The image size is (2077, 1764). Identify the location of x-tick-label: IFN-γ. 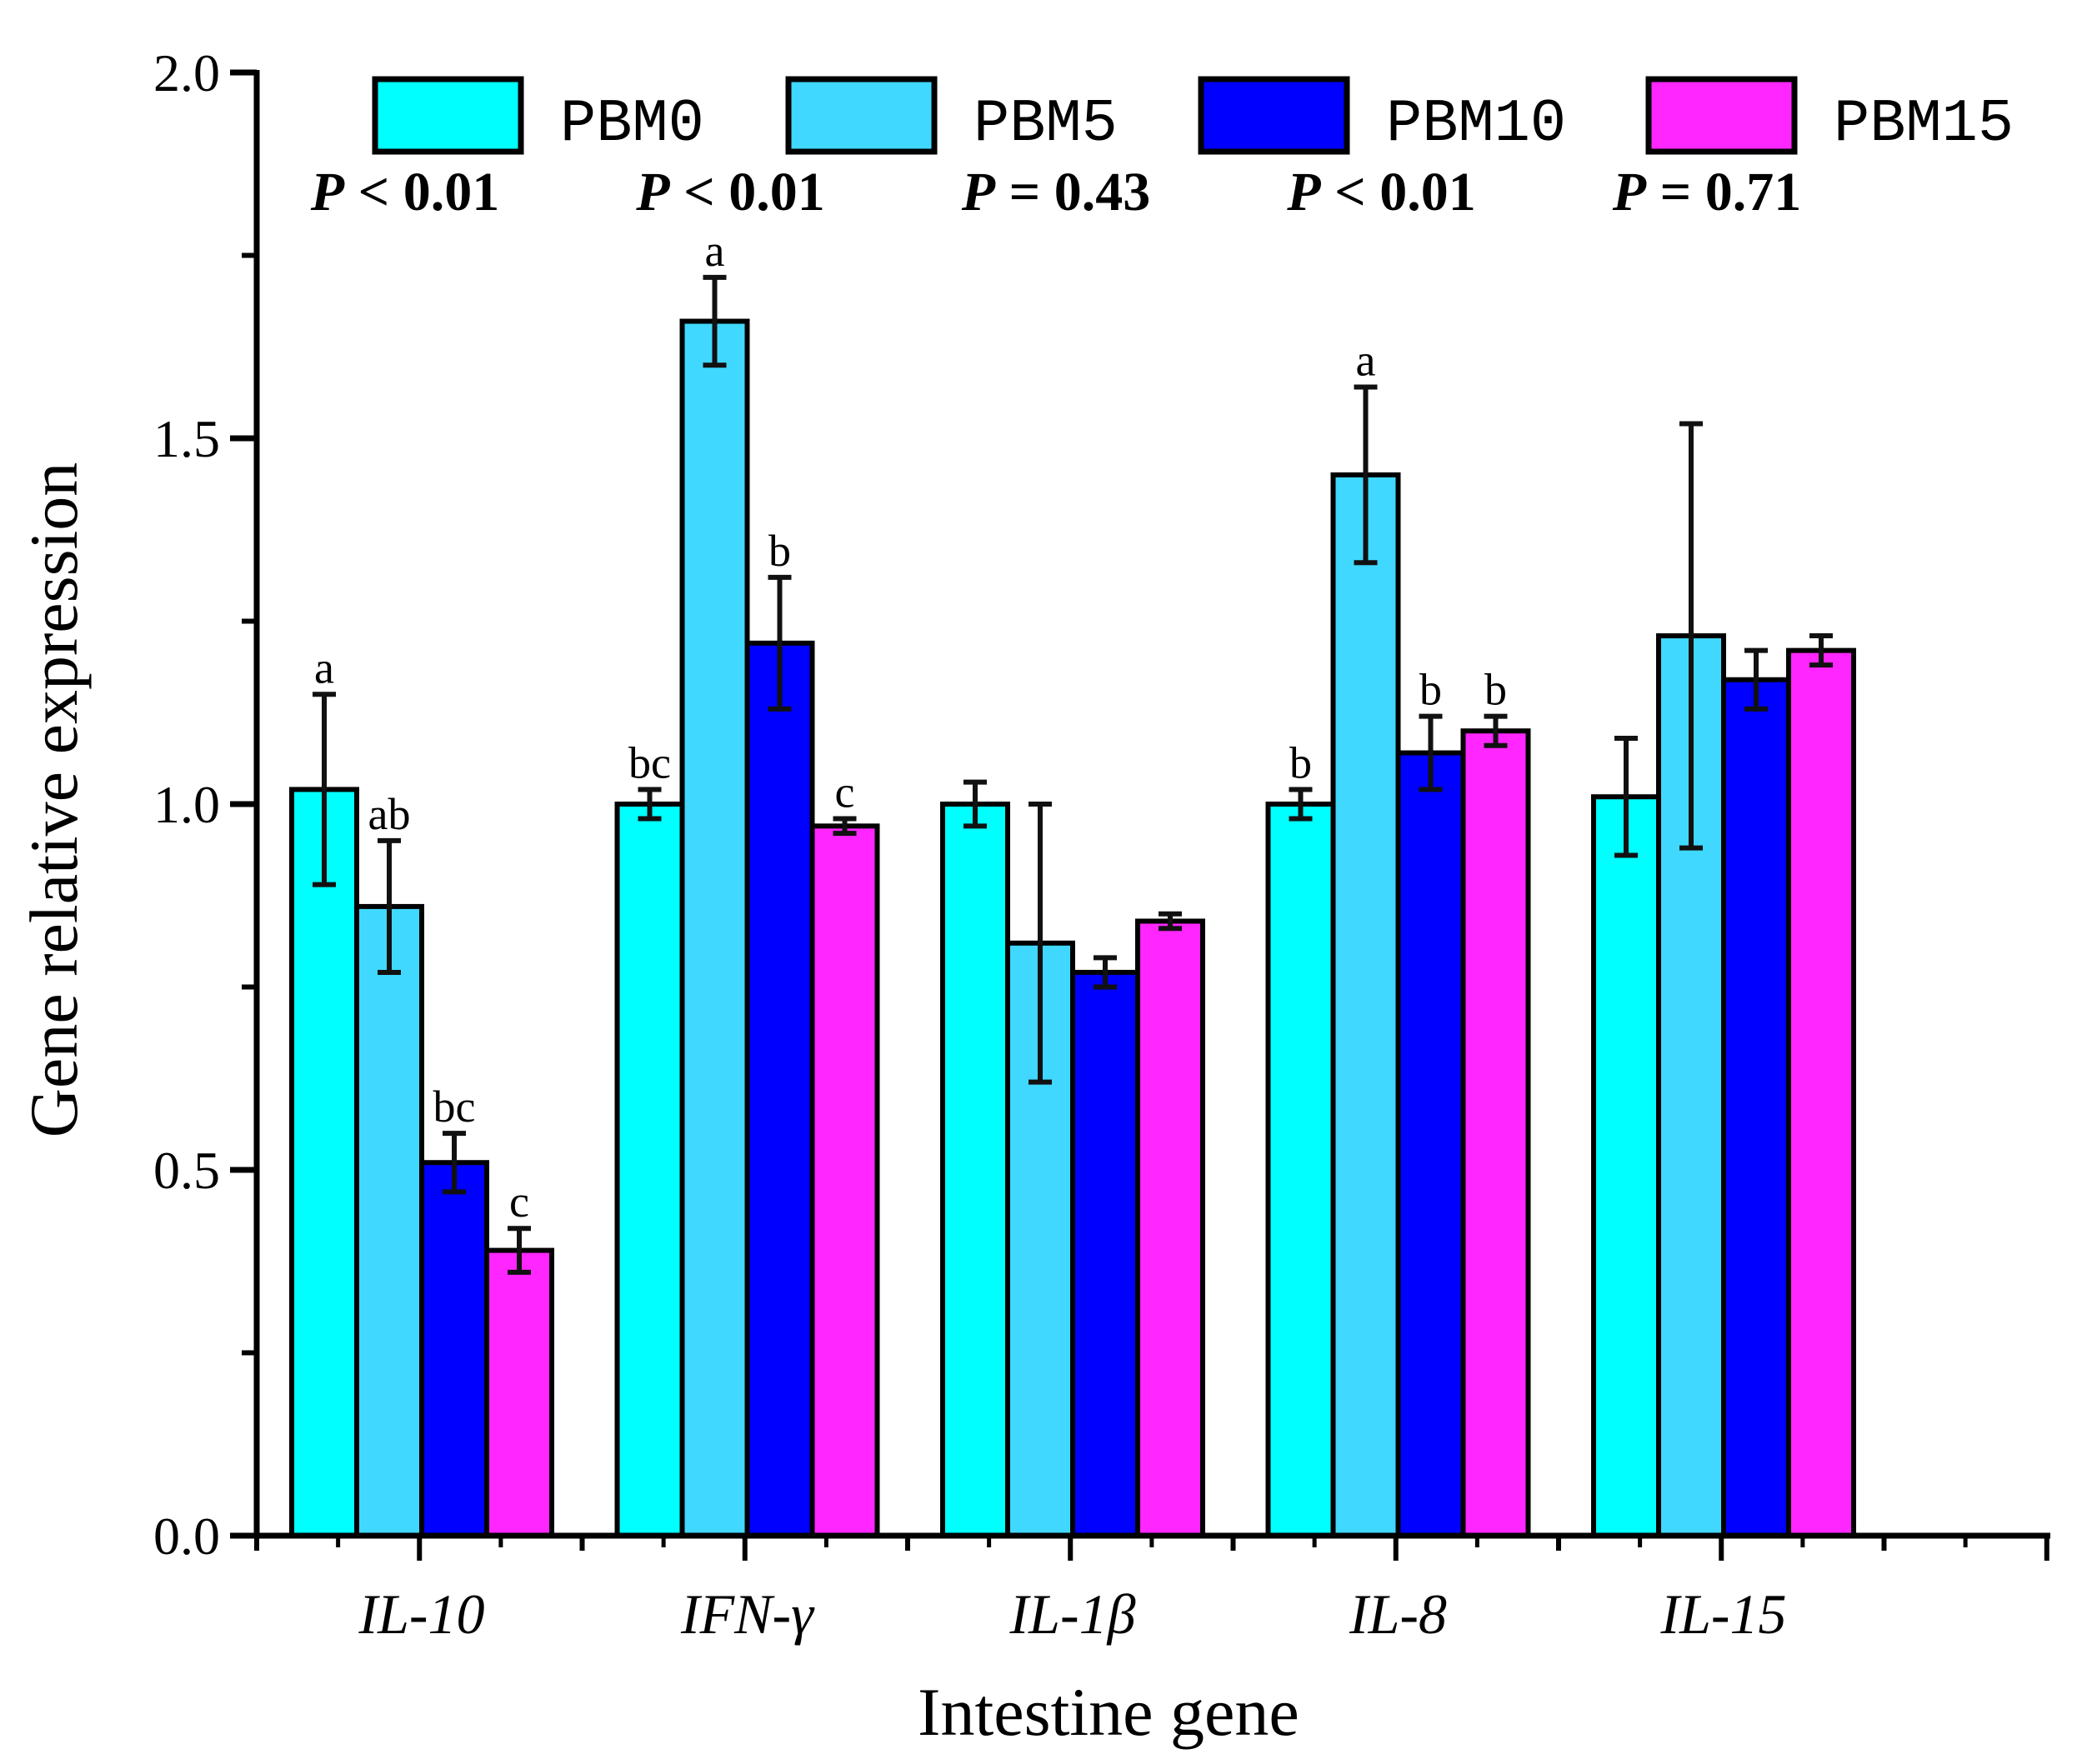
(747, 1614).